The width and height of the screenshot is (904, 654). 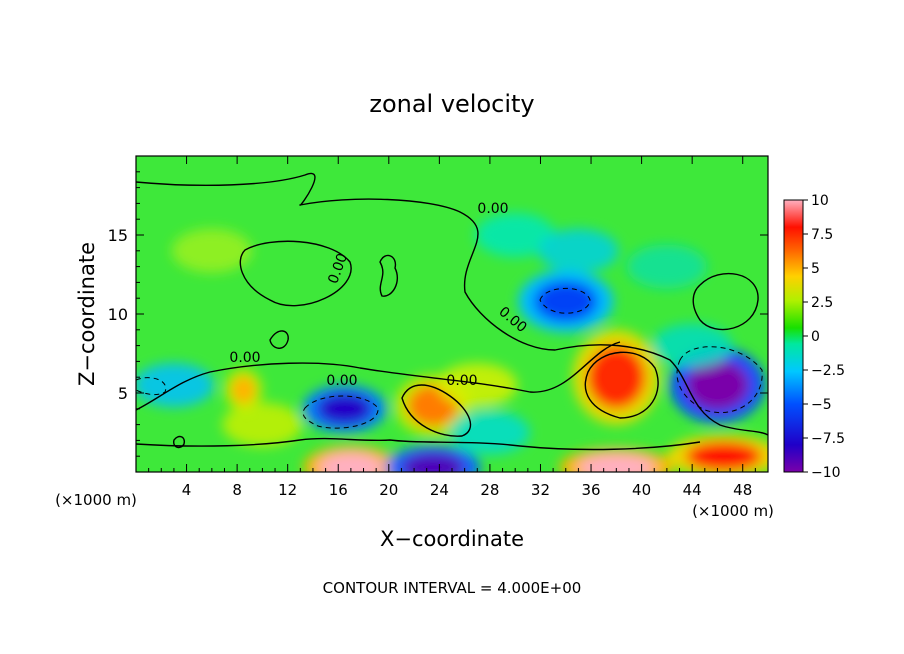 What do you see at coordinates (540, 490) in the screenshot?
I see `x-tick-label: 32` at bounding box center [540, 490].